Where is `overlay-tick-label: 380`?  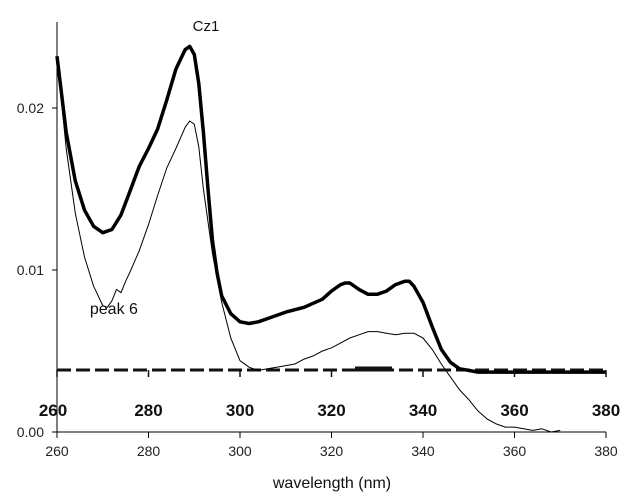
overlay-tick-label: 380 is located at coordinates (606, 410).